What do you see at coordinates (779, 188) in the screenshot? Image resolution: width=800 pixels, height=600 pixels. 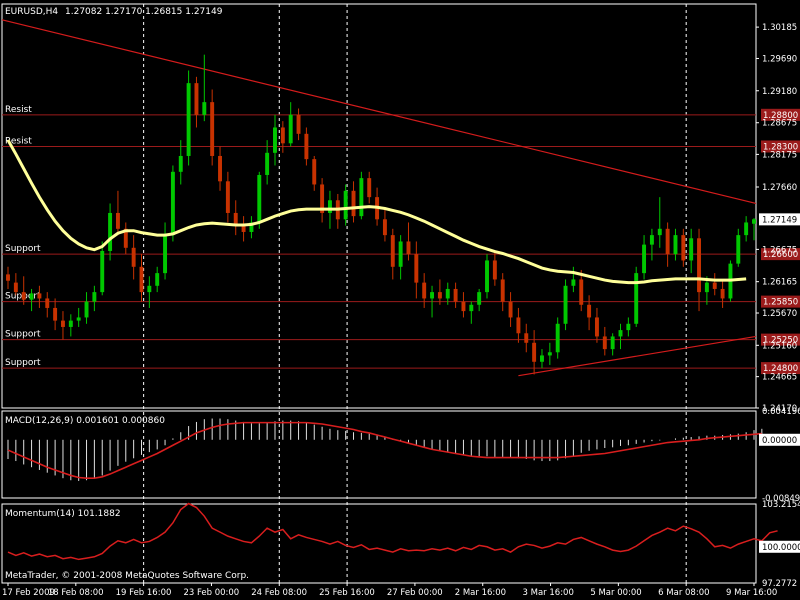 I see `price-tick-5: 1.27660` at bounding box center [779, 188].